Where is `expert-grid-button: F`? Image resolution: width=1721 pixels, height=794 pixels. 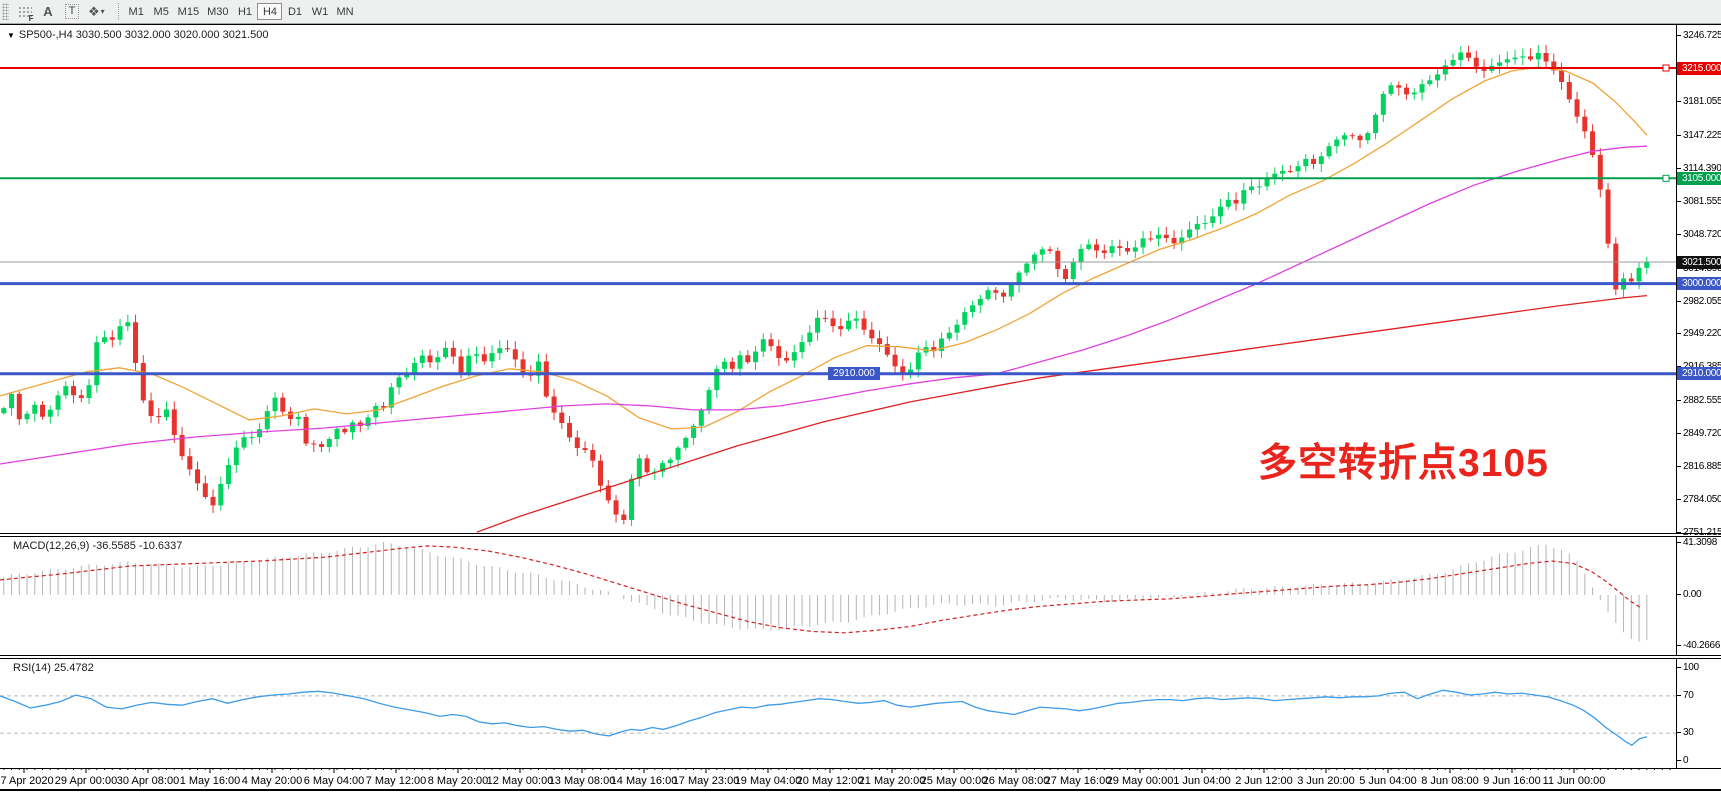
expert-grid-button: F is located at coordinates (24, 13).